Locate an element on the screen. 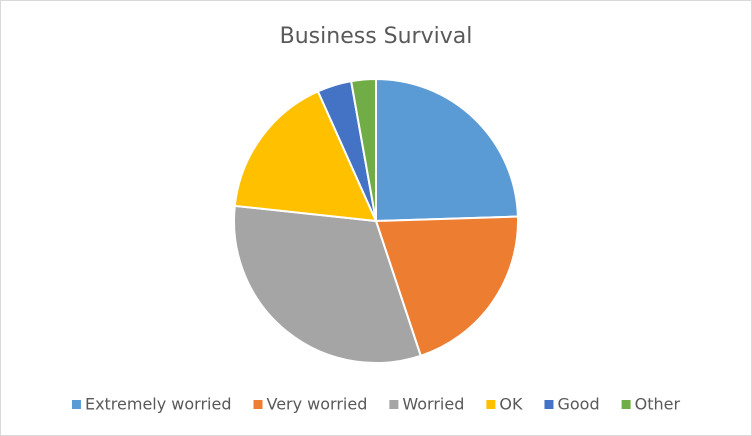  legend-label: OK is located at coordinates (511, 404).